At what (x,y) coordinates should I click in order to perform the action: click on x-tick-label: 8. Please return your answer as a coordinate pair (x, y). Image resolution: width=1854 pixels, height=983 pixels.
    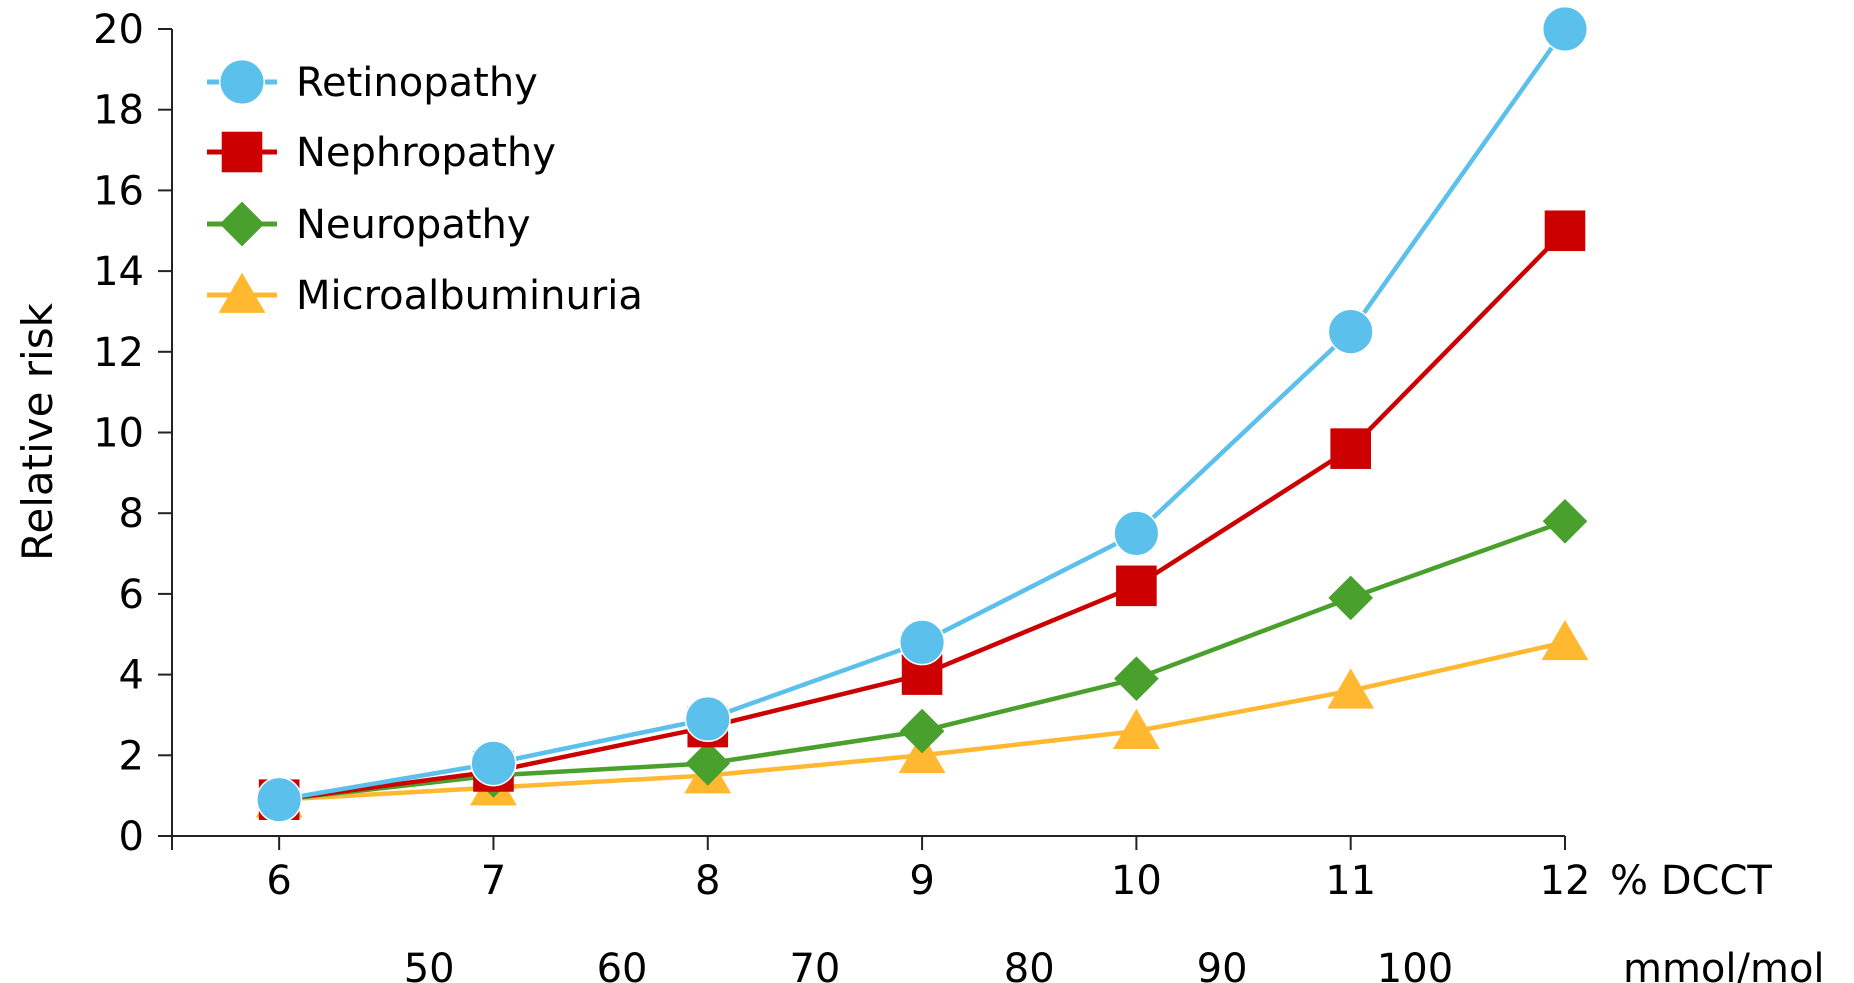
    Looking at the image, I should click on (707, 881).